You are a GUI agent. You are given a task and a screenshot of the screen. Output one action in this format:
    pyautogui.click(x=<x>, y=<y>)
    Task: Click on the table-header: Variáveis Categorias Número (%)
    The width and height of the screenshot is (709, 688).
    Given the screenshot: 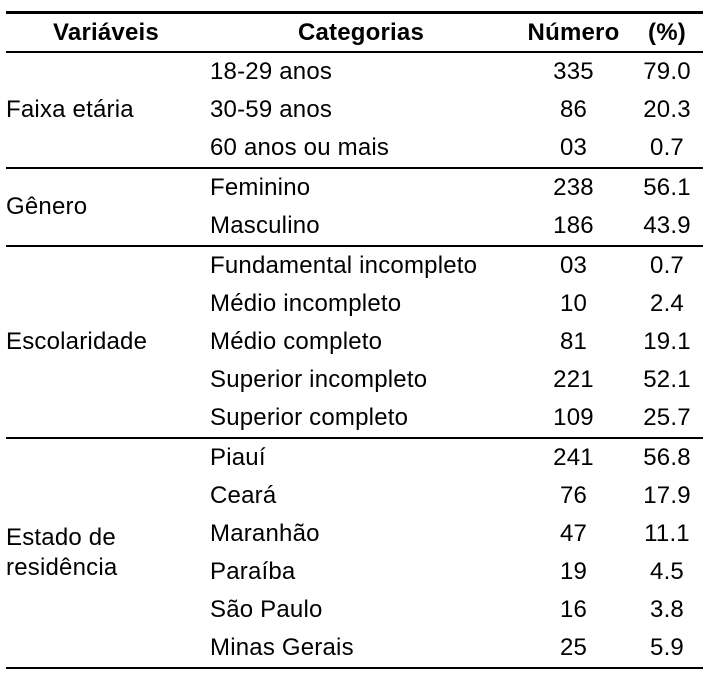 What is the action you would take?
    pyautogui.click(x=354, y=32)
    